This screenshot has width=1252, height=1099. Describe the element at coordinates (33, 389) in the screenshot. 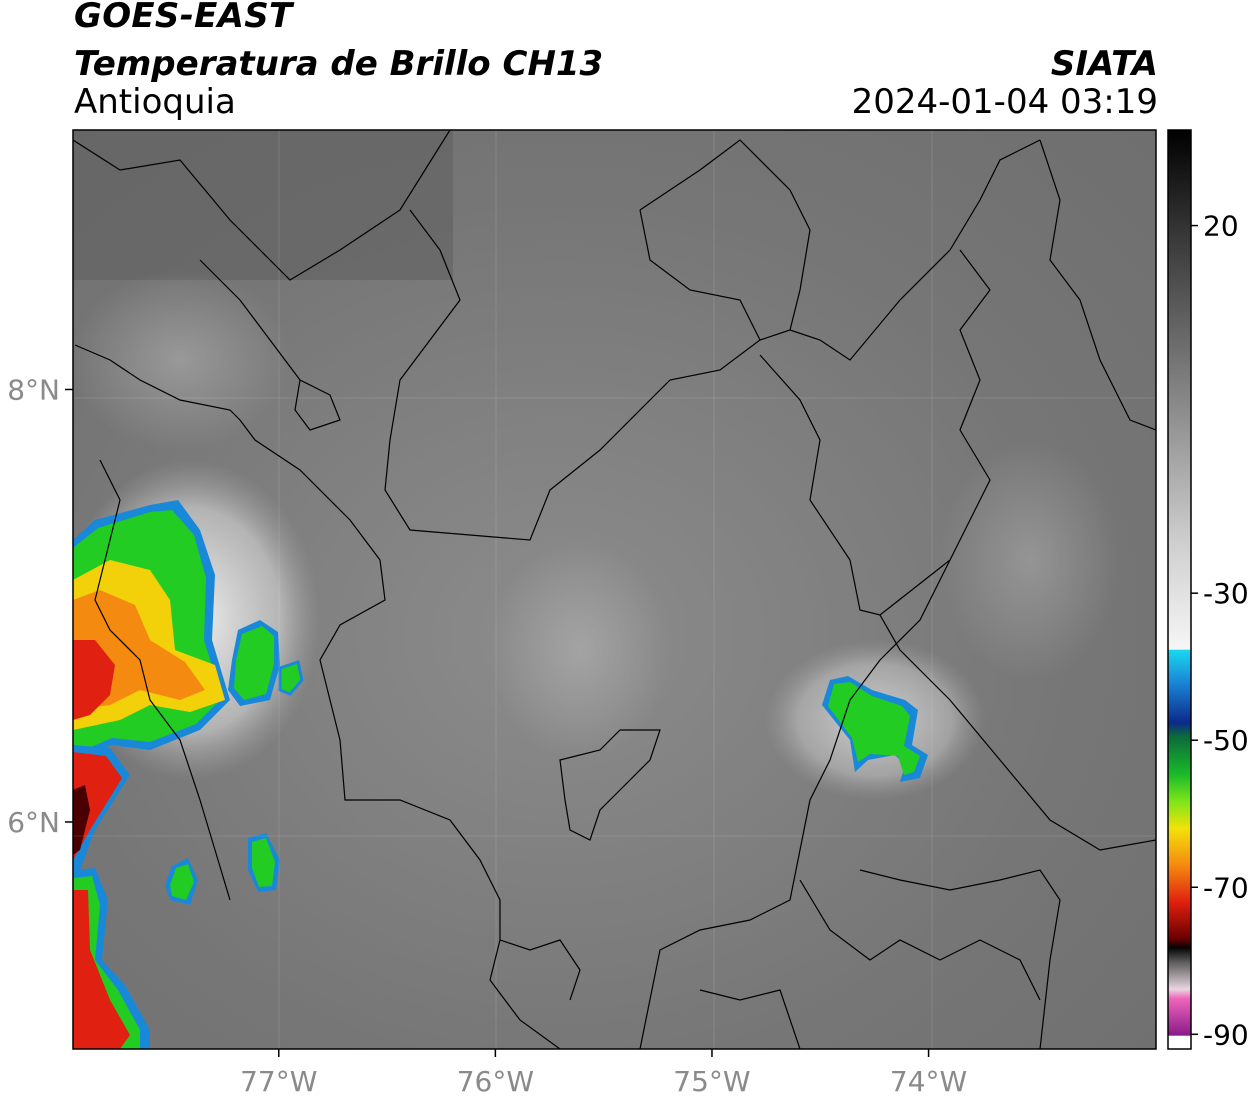

I see `lat-tick-label: 8°N` at that location.